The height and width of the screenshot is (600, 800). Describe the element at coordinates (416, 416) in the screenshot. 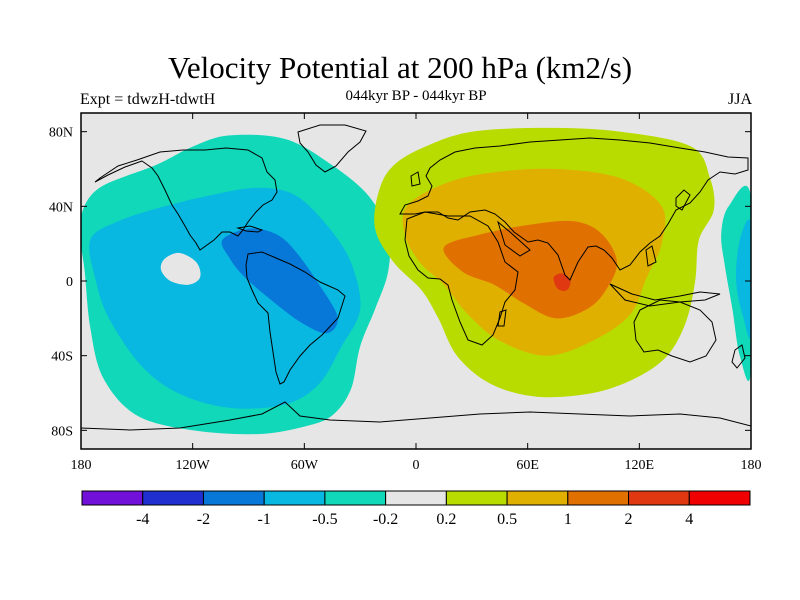

I see `coastline-antarctica` at that location.